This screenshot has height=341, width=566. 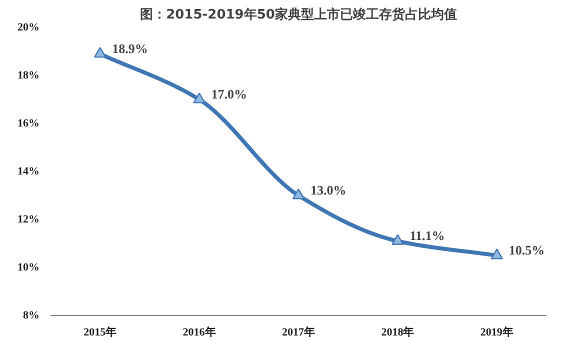 I want to click on x-tick-label: 2016年, so click(x=199, y=332).